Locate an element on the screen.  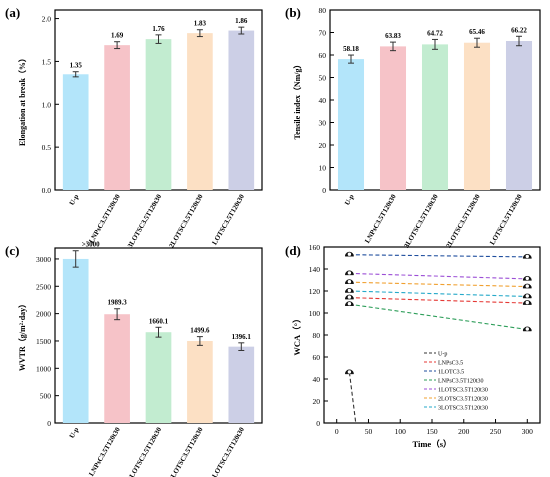
legend-label: LNPsC3.5 is located at coordinates (450, 364).